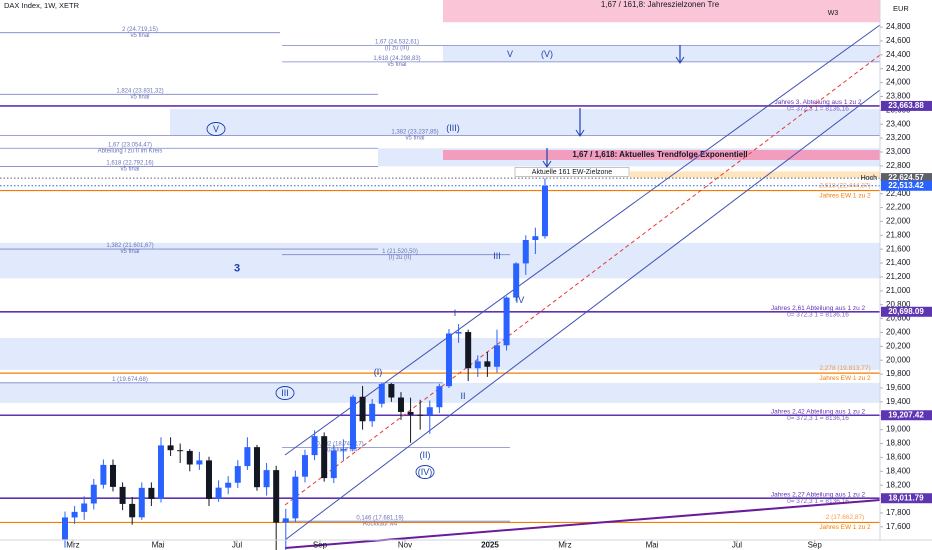 The width and height of the screenshot is (932, 550). Describe the element at coordinates (400, 252) in the screenshot. I see `fib-label: 1 (21.520,50)` at that location.